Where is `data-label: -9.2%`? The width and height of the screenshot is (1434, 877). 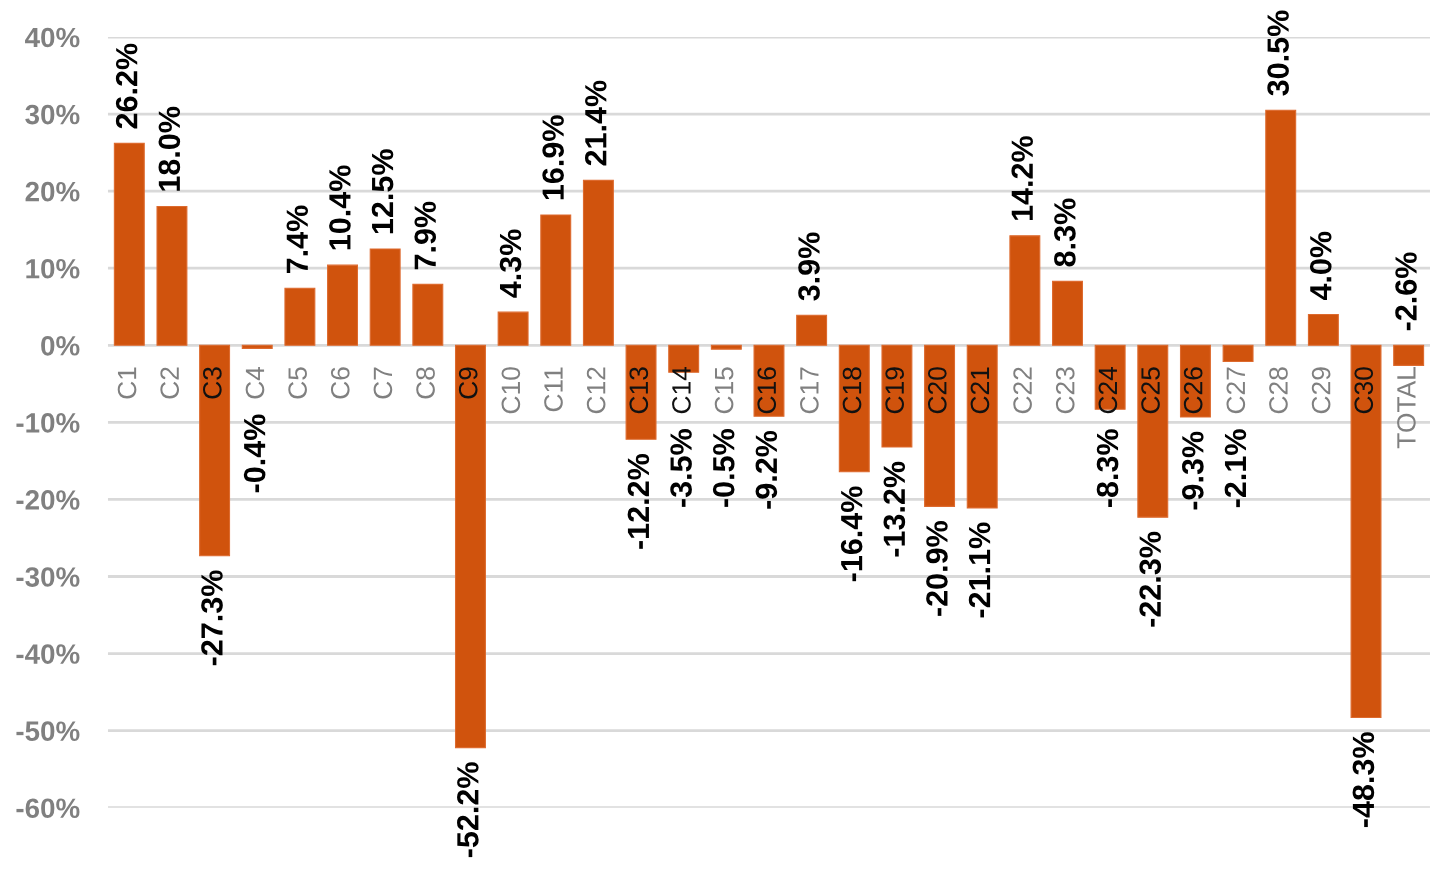 data-label: -9.2% is located at coordinates (766, 469).